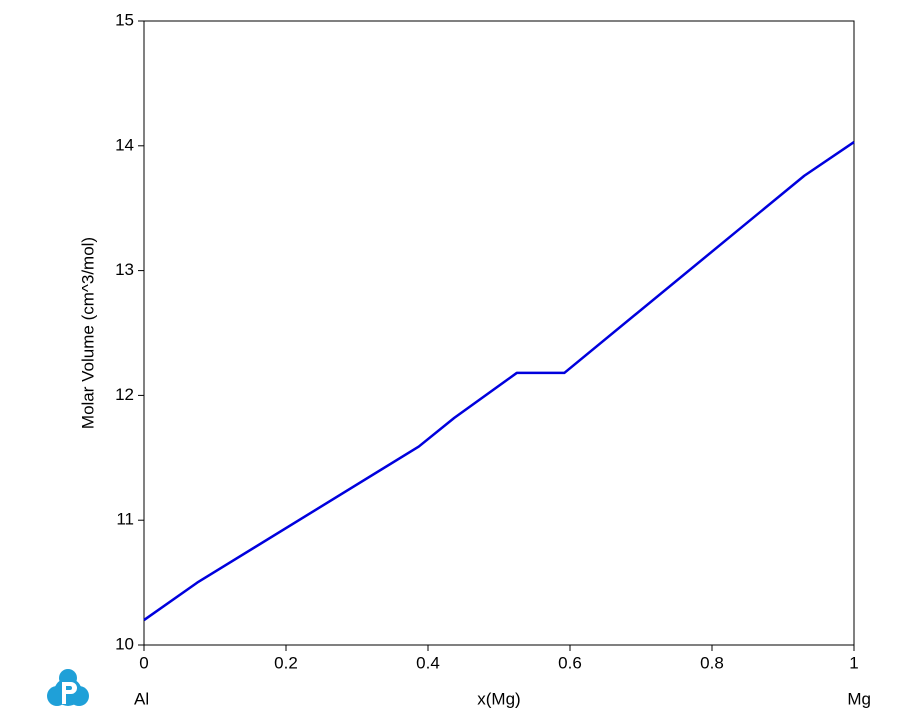 This screenshot has width=922, height=720. Describe the element at coordinates (87, 333) in the screenshot. I see `y-axis-label: Molar Volume (cm^3/mol)` at that location.